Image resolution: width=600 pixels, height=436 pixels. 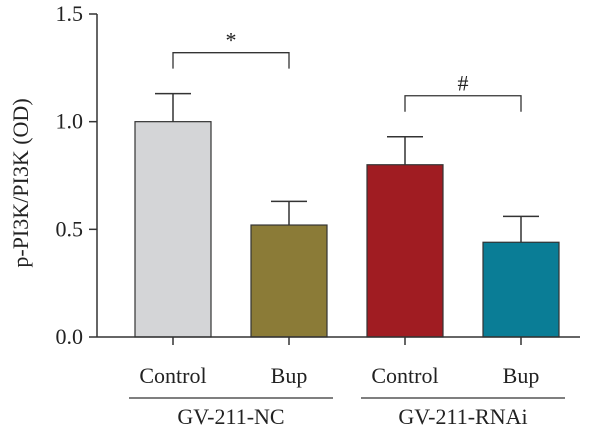 What do you see at coordinates (70, 121) in the screenshot?
I see `y-tick-label: 1.0` at bounding box center [70, 121].